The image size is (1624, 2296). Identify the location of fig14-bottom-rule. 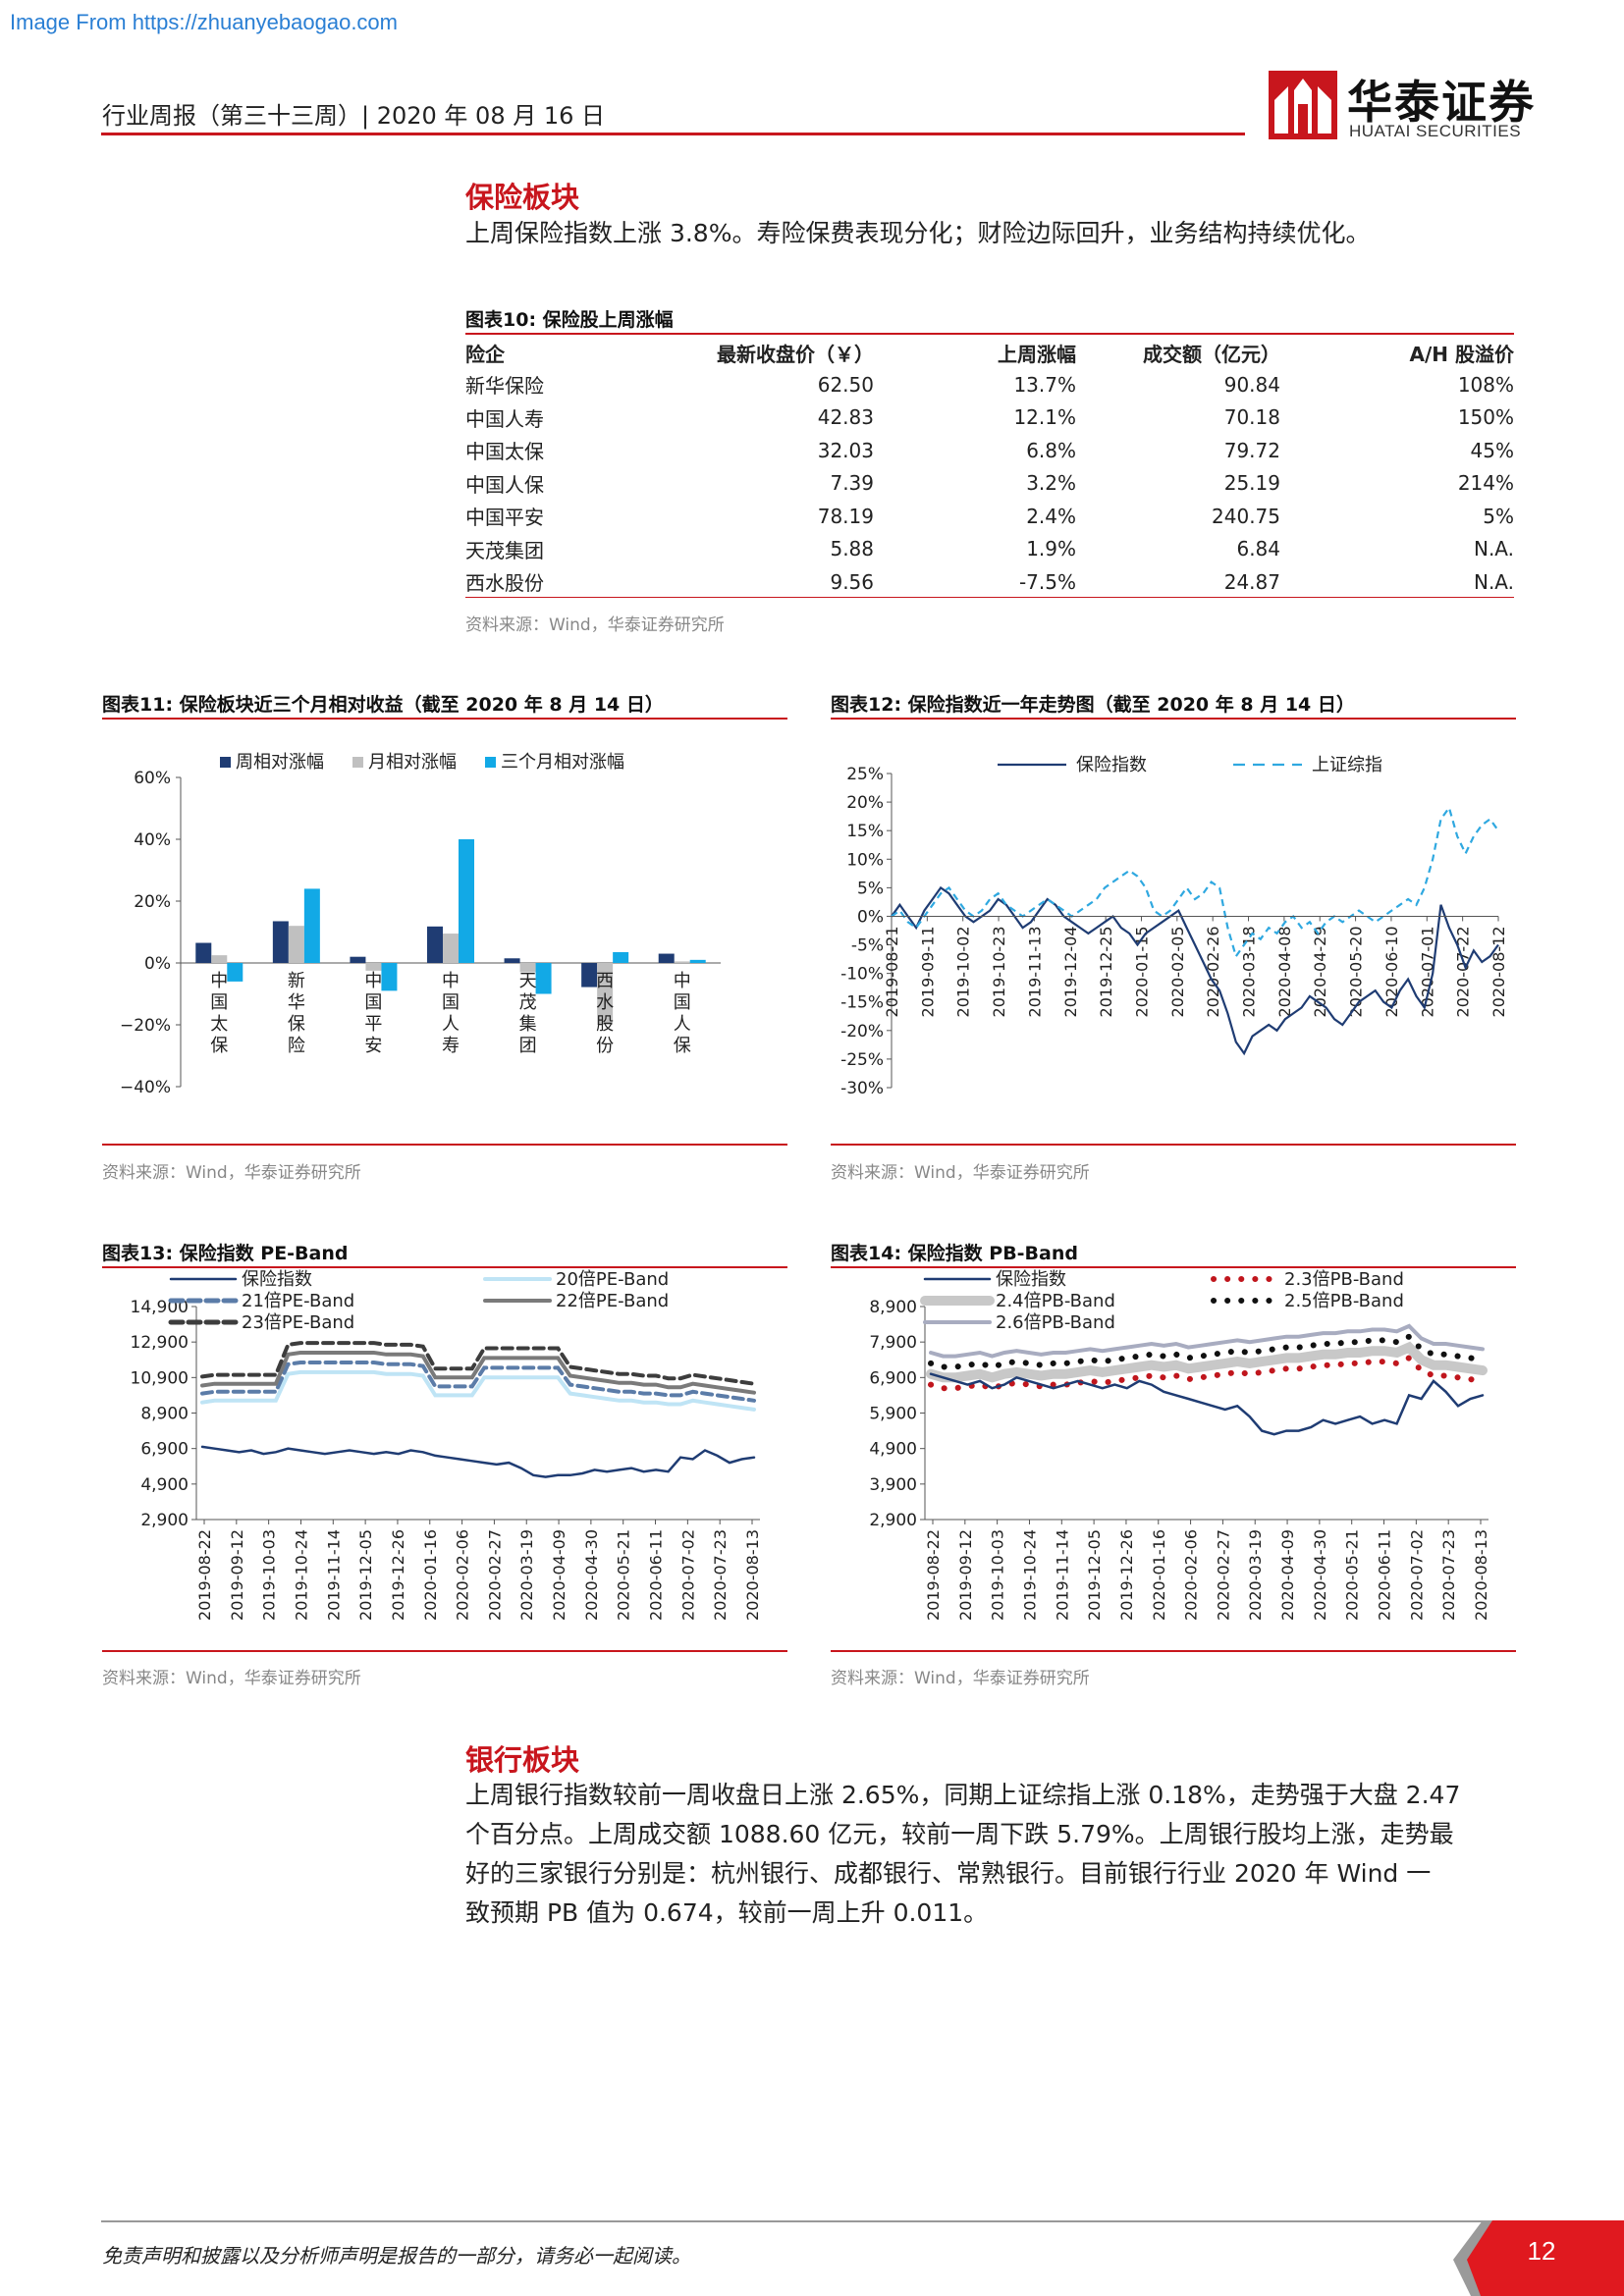
(1173, 1651).